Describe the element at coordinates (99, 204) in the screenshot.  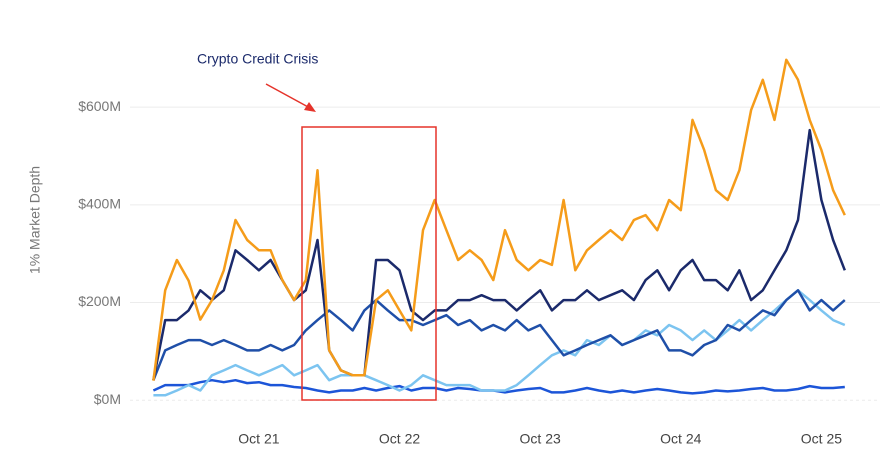
I see `y-tick-label: $400M` at that location.